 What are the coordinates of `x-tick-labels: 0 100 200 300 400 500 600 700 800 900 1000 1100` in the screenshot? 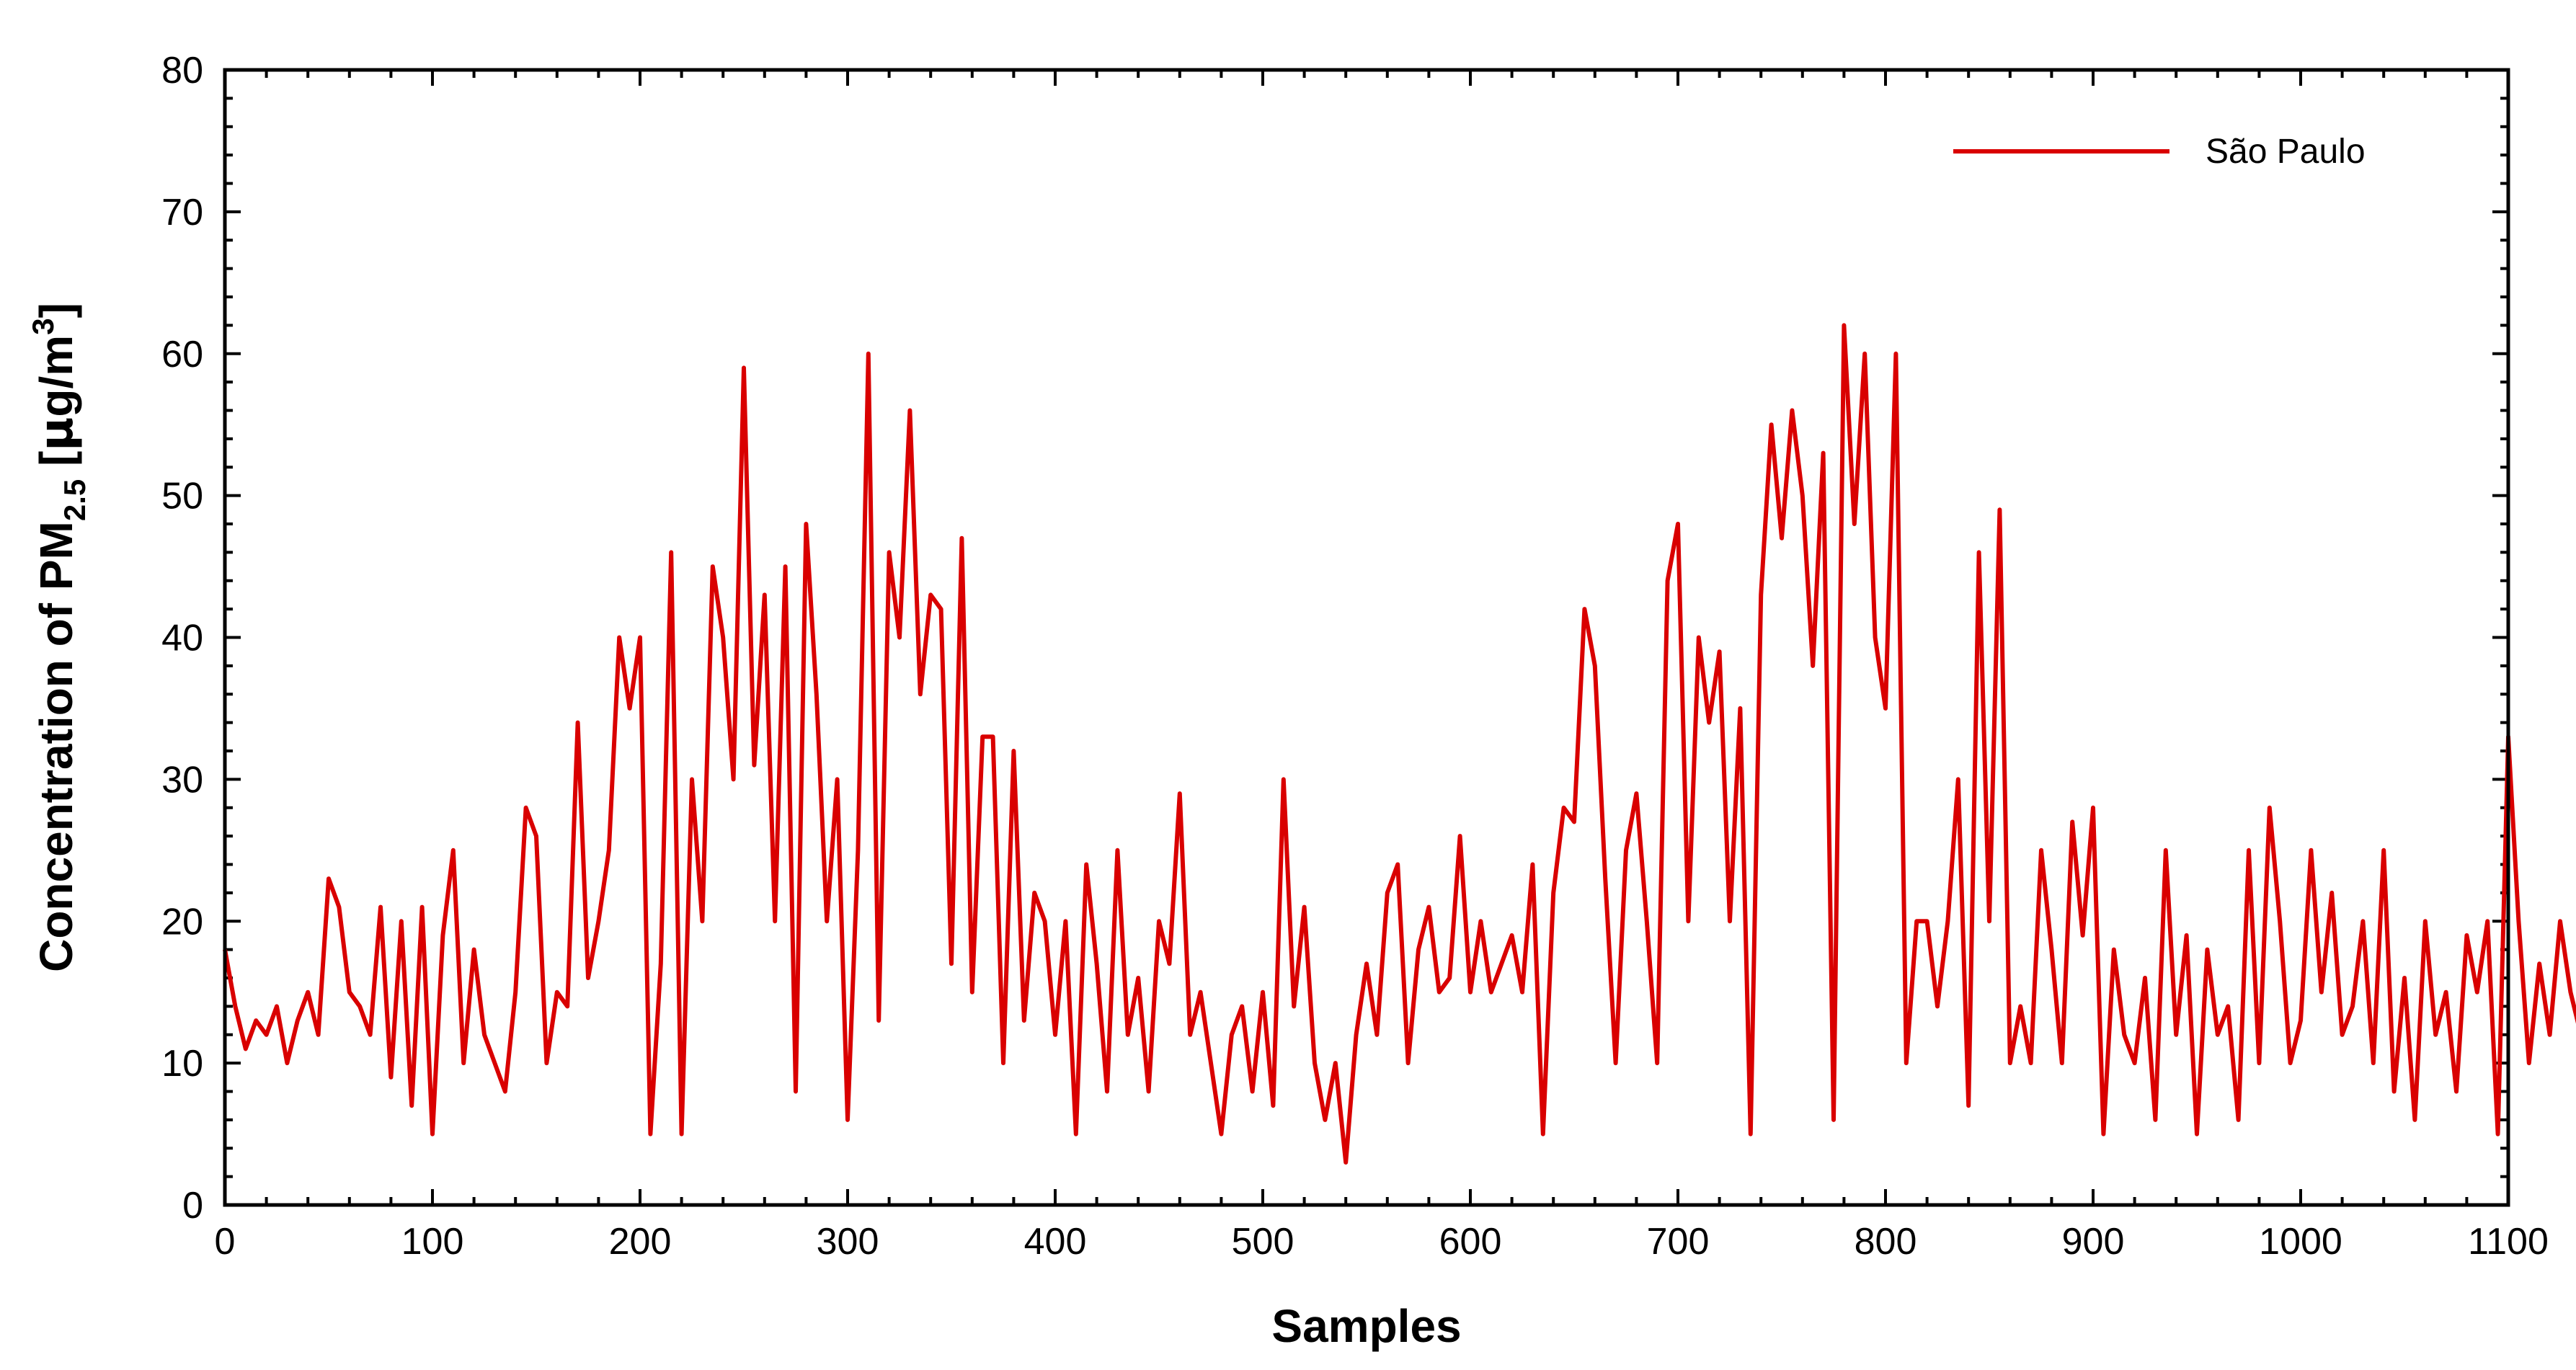 It's located at (1382, 1242).